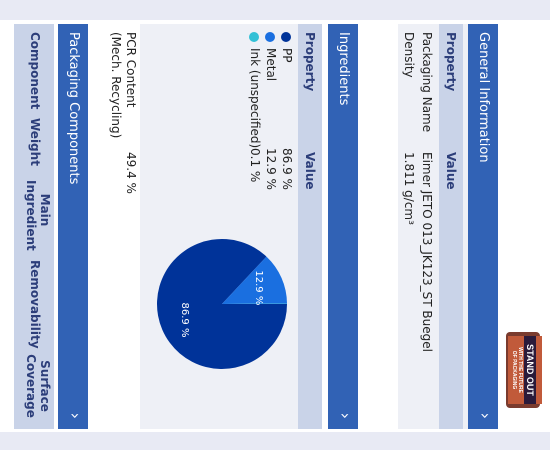 This screenshot has height=450, width=550. I want to click on pcr-label: PCR Content (Mech. Recycling), so click(123, 85).